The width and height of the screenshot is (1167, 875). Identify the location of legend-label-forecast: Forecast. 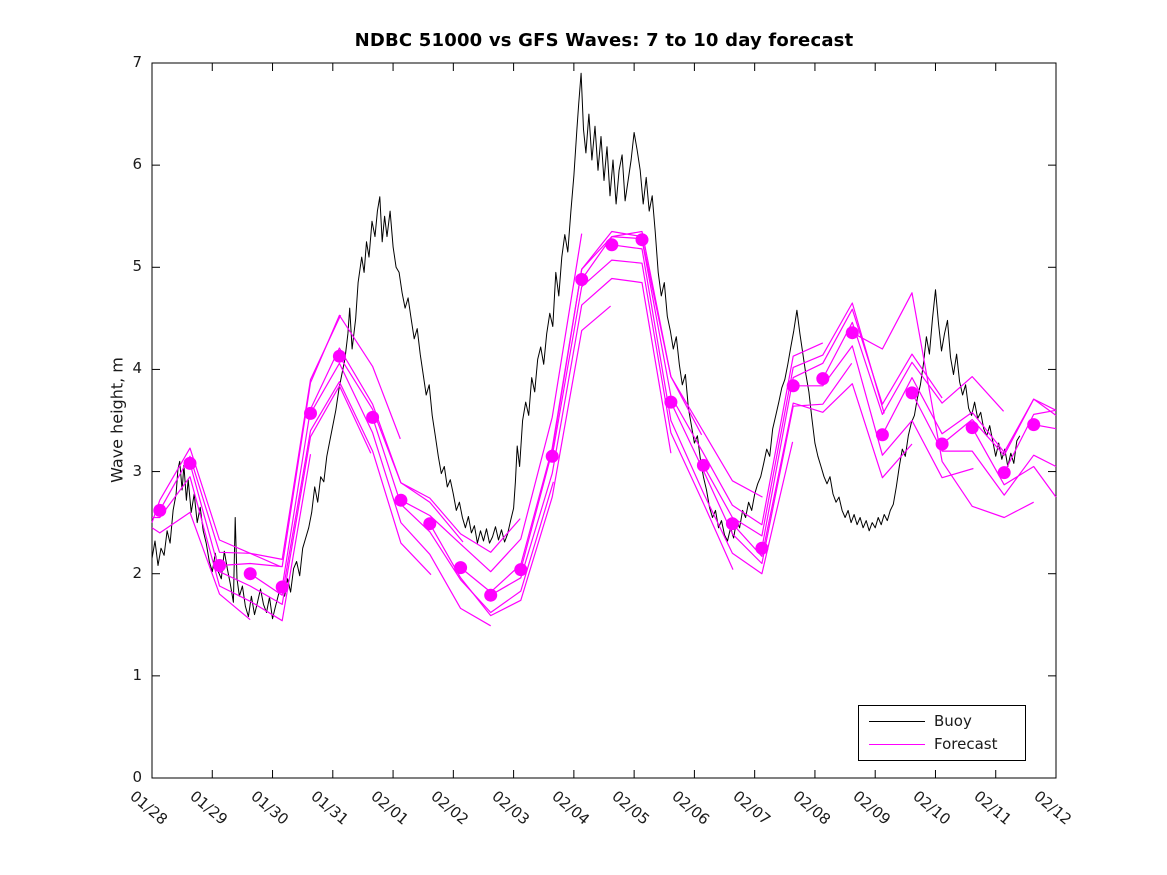
(966, 743).